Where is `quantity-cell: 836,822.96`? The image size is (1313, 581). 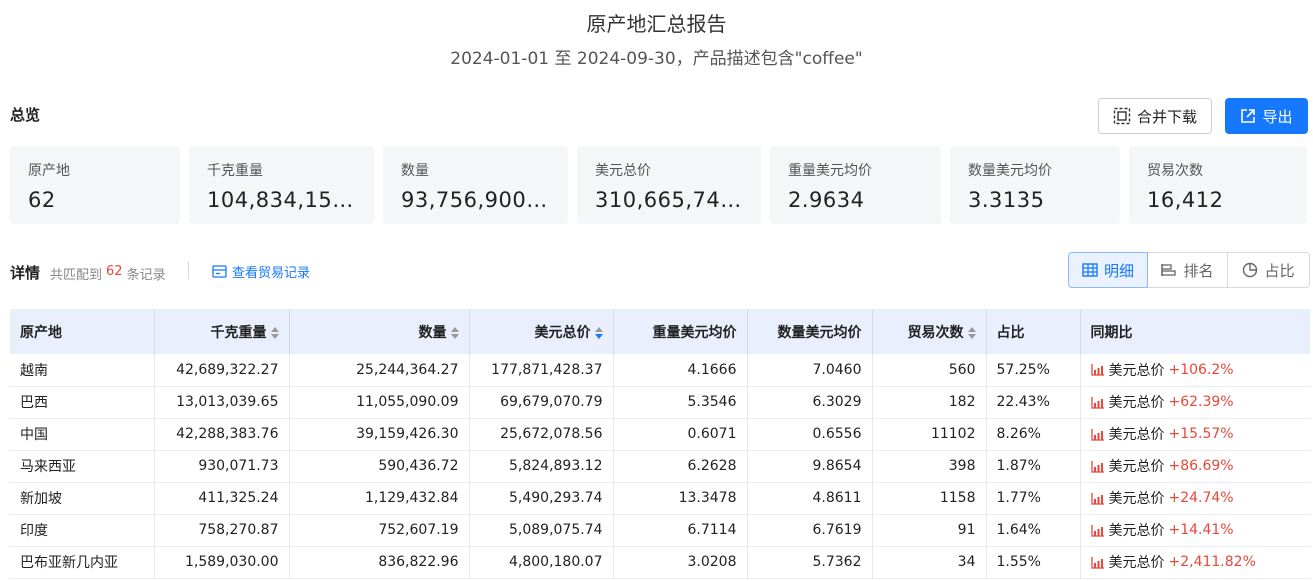 quantity-cell: 836,822.96 is located at coordinates (379, 562).